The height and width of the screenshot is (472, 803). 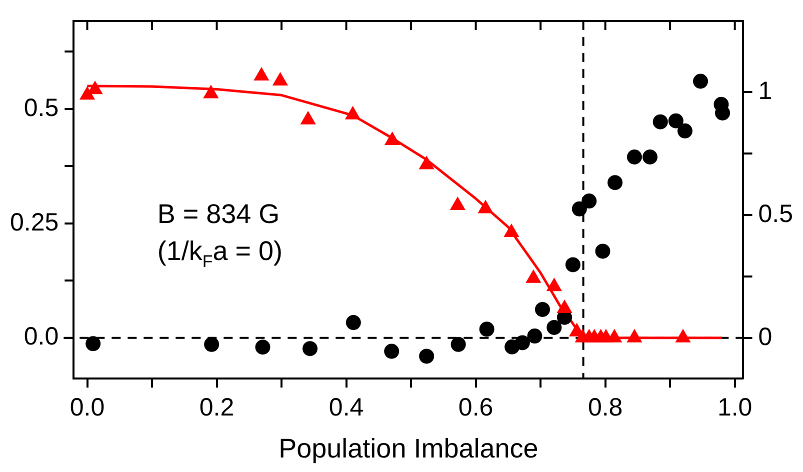 I want to click on y2-tick-label: 1, so click(x=765, y=90).